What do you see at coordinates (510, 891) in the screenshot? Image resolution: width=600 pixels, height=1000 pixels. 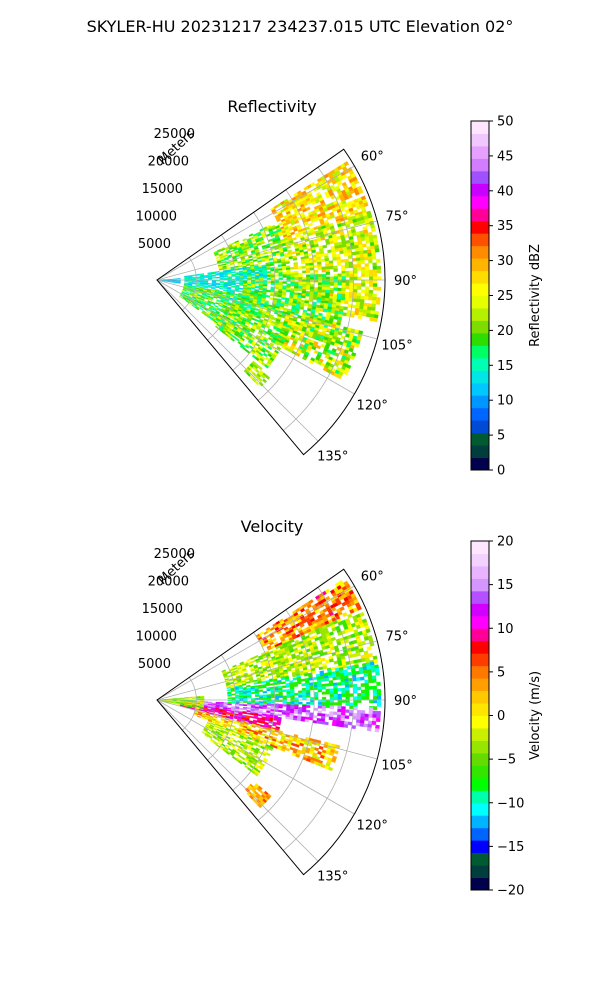 I see `colorbar-tick-label: −20` at bounding box center [510, 891].